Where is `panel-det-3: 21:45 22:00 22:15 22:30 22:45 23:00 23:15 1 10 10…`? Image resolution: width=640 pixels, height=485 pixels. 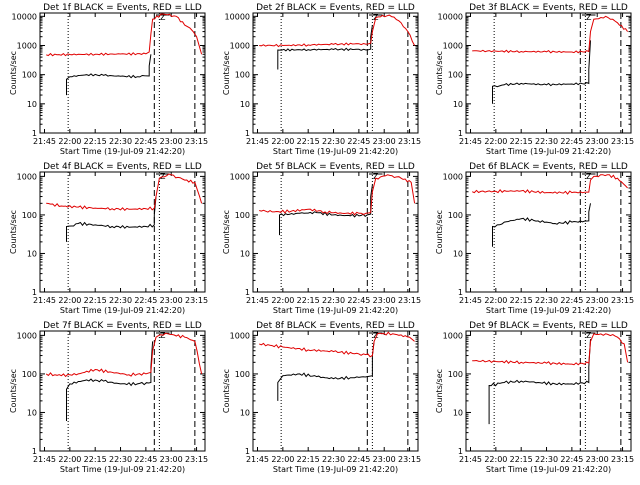
panel-det-3: 21:45 22:00 22:15 22:30 22:45 23:00 23:15 1 10 10… is located at coordinates (534, 79).